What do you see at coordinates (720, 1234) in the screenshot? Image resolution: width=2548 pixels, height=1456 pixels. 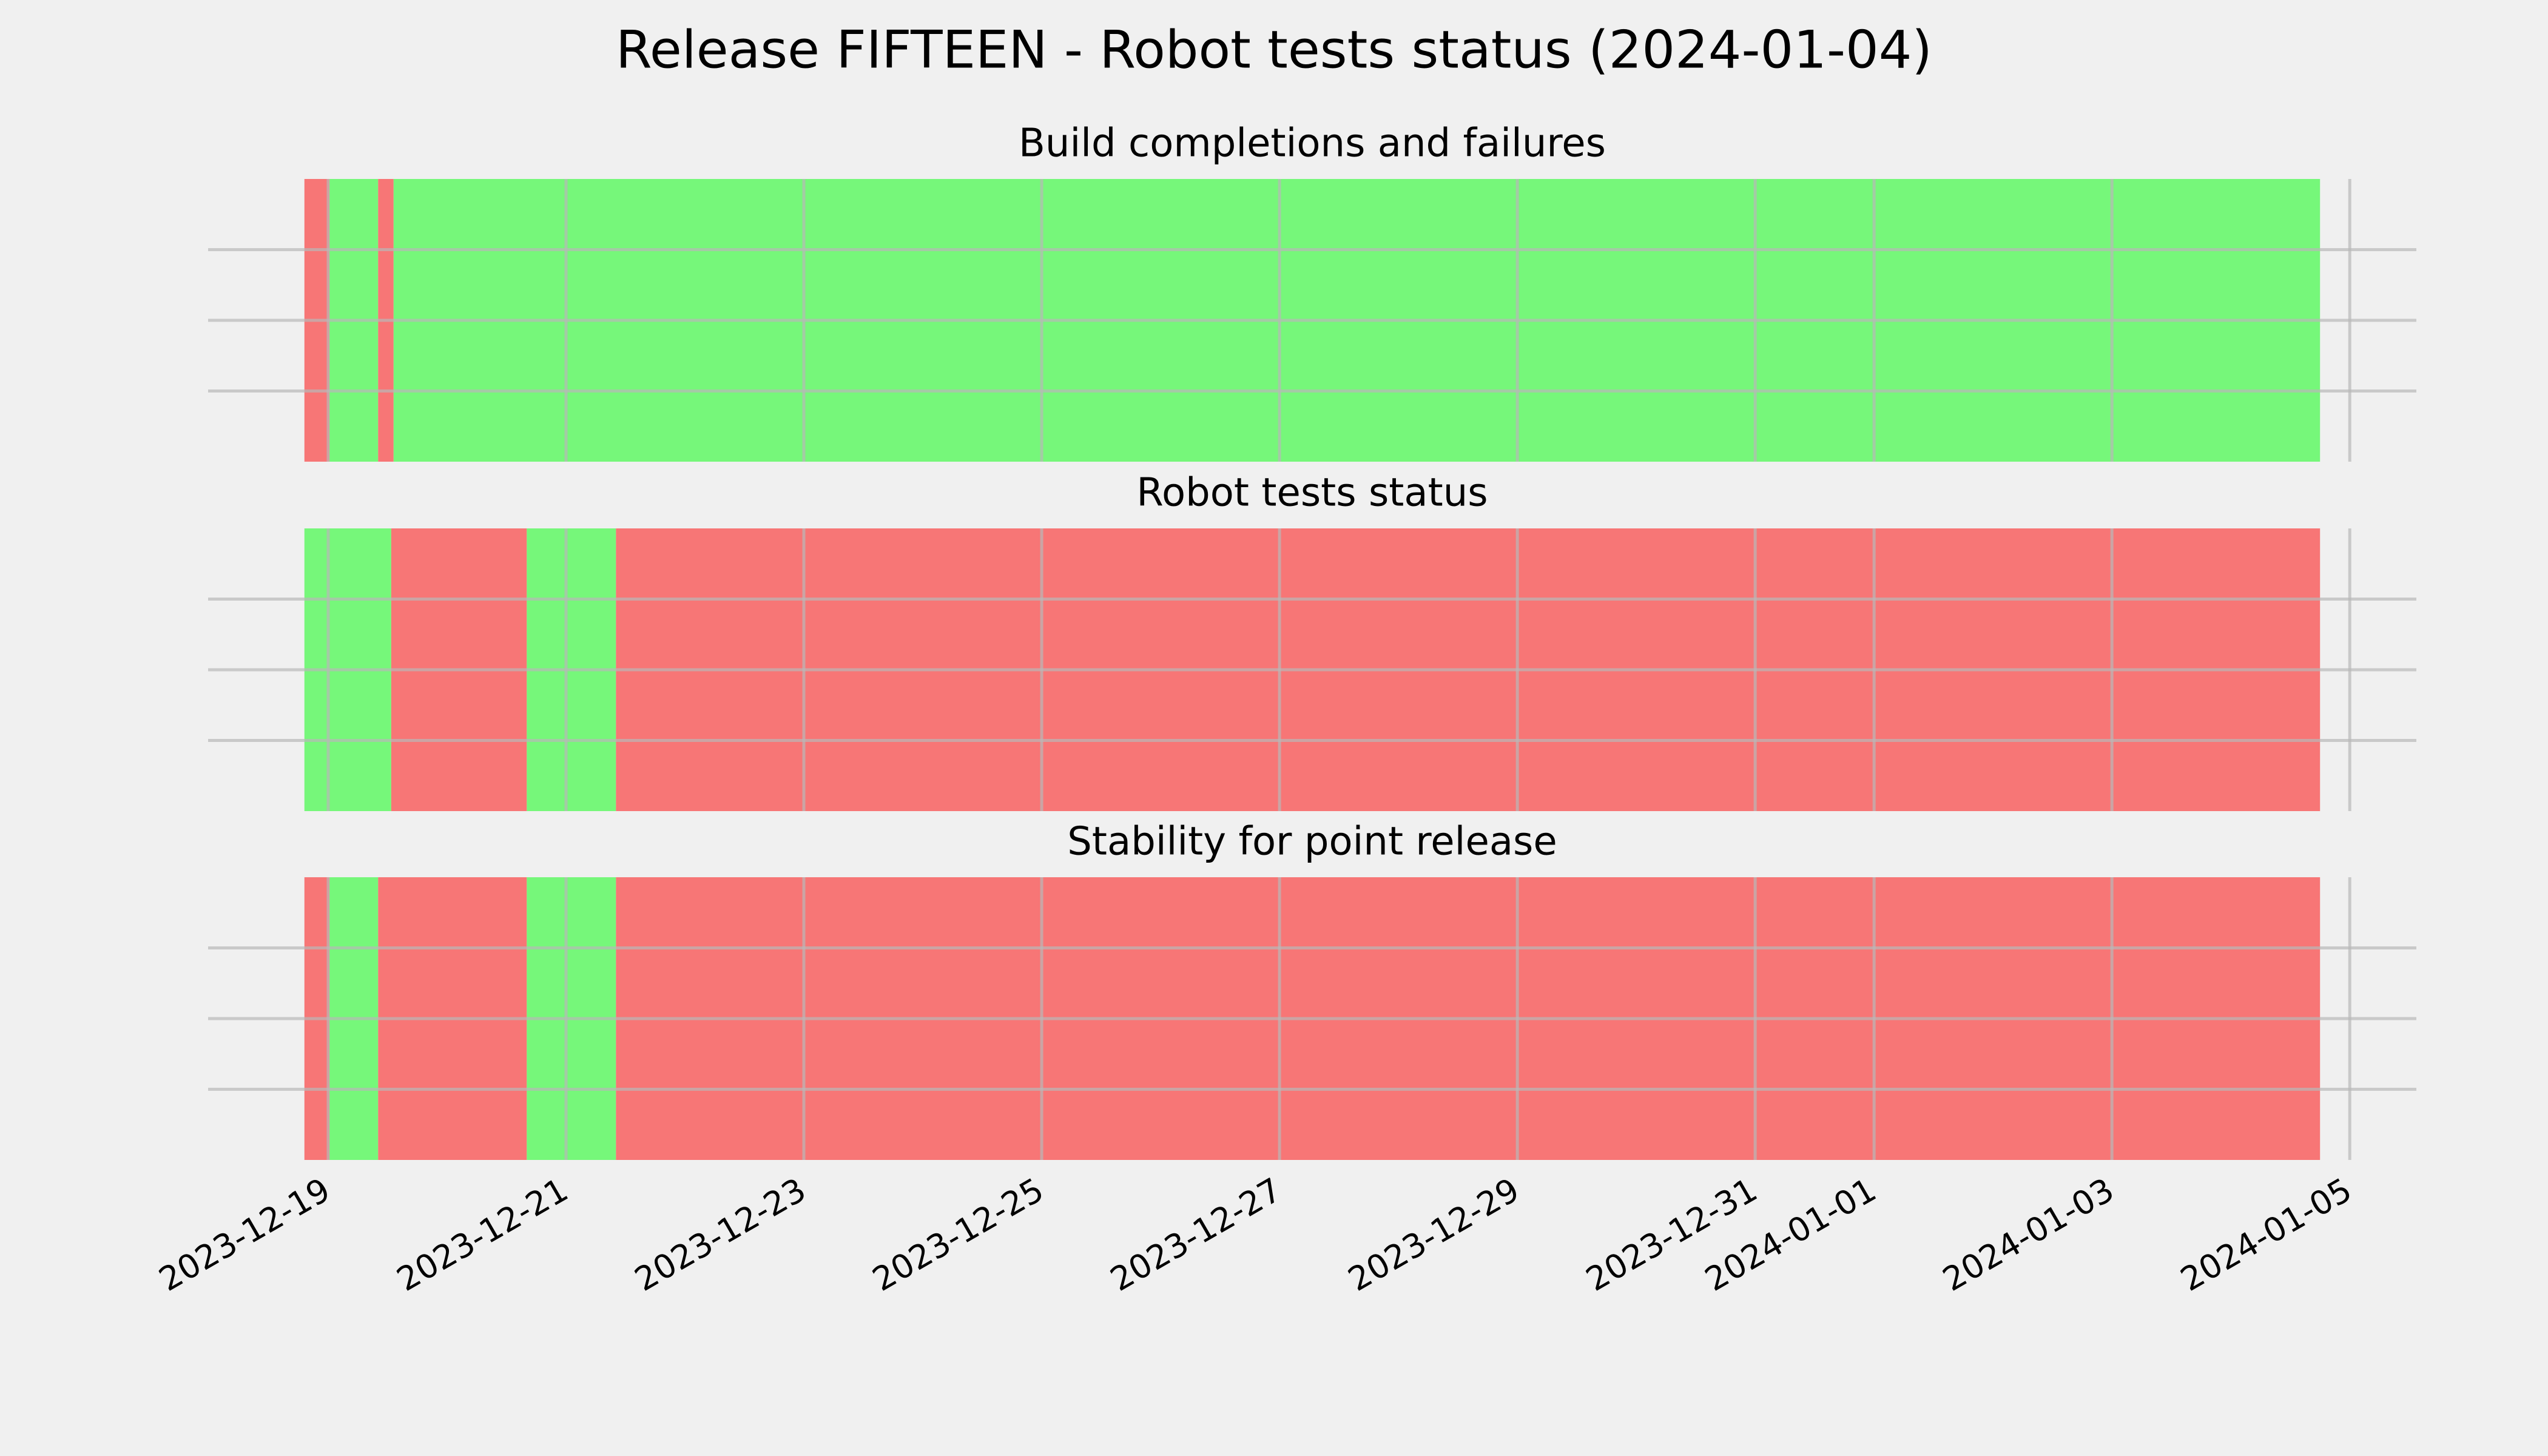 I see `x-tick-label: 2023-12-23` at bounding box center [720, 1234].